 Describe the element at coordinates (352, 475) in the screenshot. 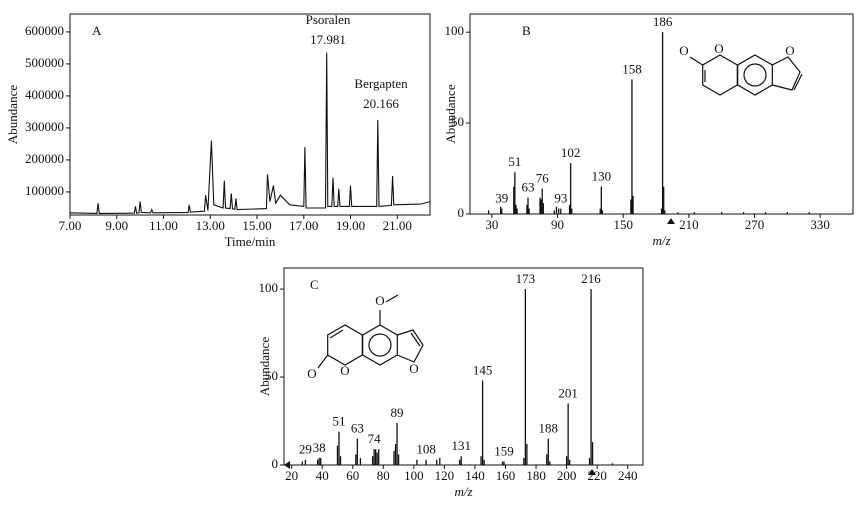

I see `x-tick-label: 60` at that location.